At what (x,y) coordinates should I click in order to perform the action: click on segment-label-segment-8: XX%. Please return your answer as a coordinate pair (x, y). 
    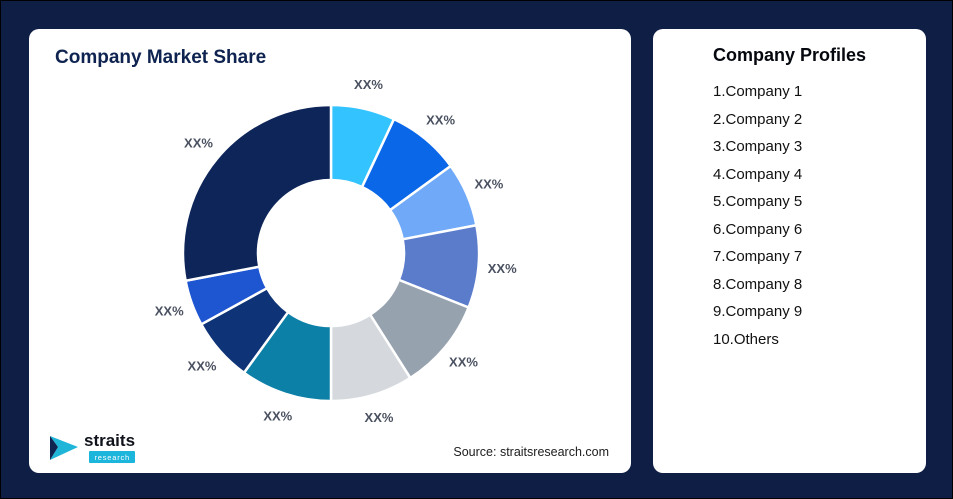
    Looking at the image, I should click on (202, 366).